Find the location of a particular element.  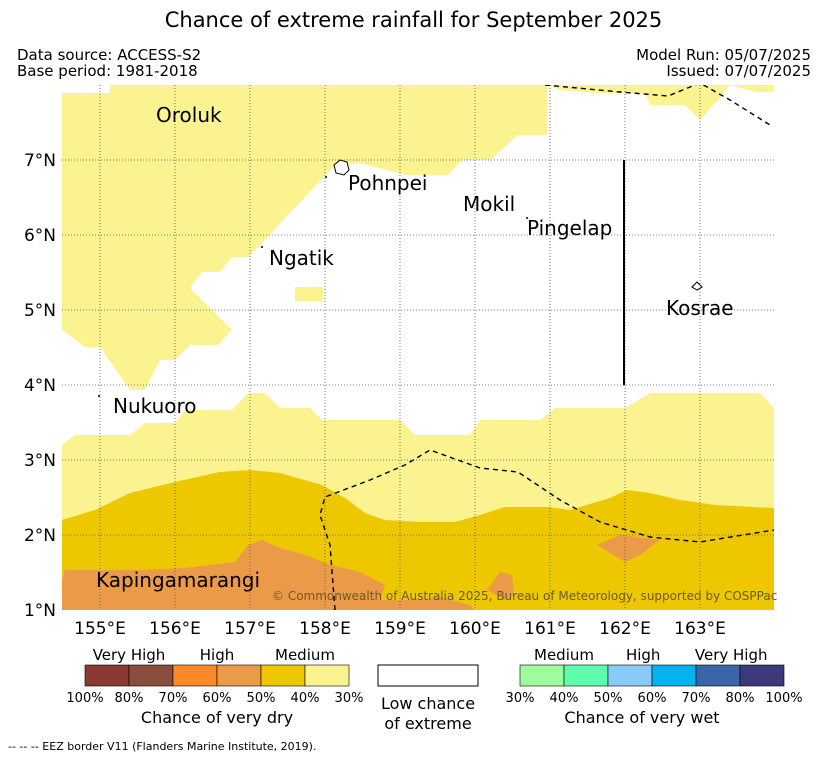

lon-tick-label: 162°E is located at coordinates (625, 629).